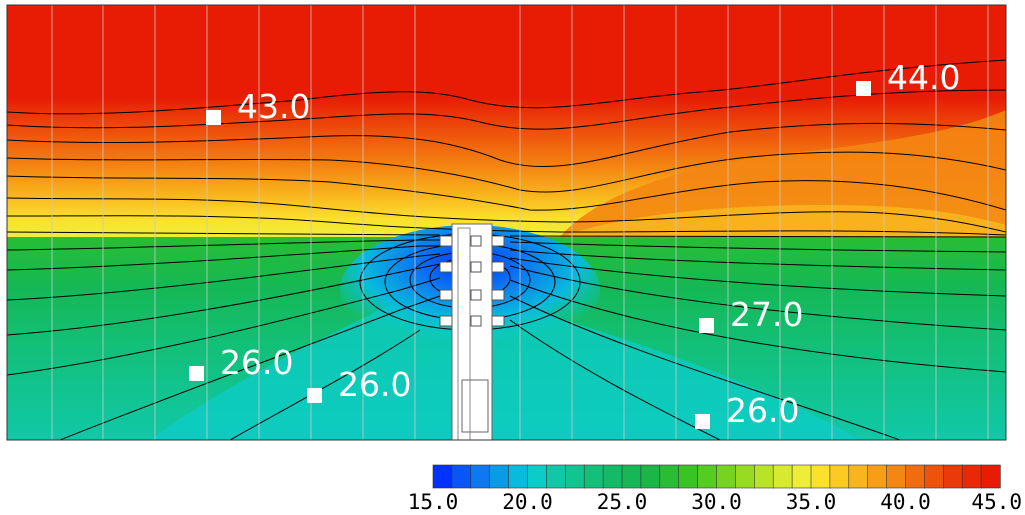  Describe the element at coordinates (783, 173) in the screenshot. I see `right-orange-band` at that location.